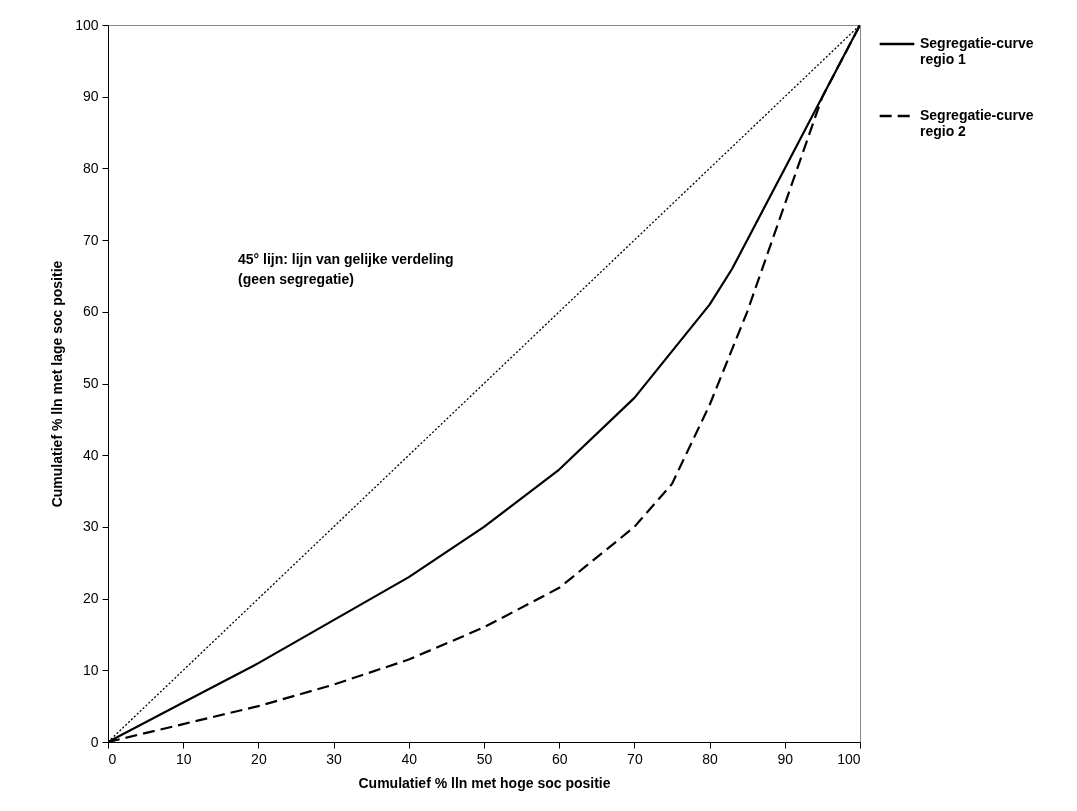  What do you see at coordinates (90, 454) in the screenshot?
I see `y-tick-label: 40` at bounding box center [90, 454].